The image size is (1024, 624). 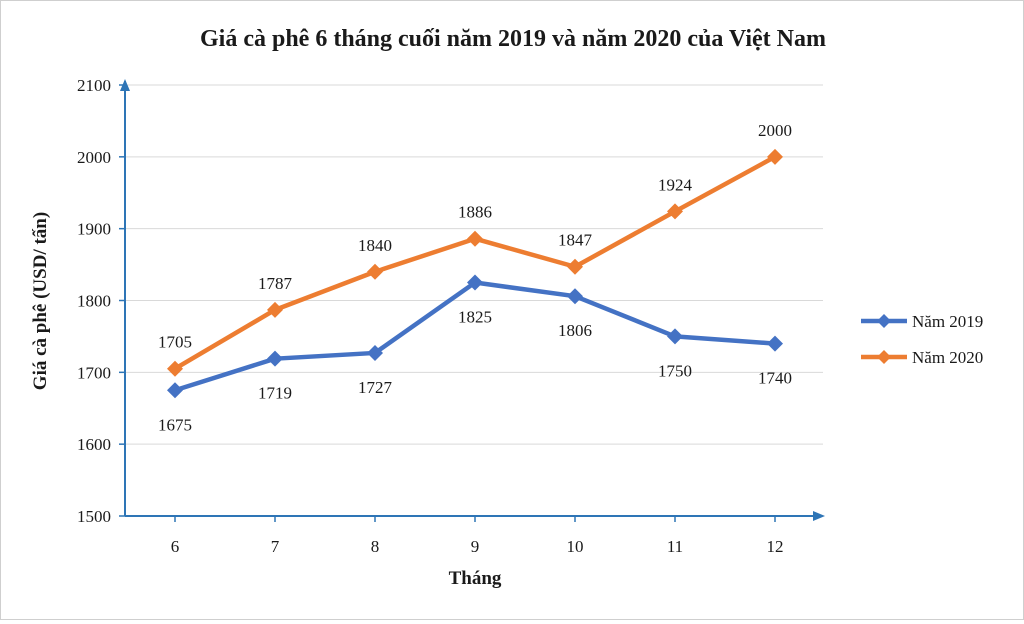 What do you see at coordinates (94, 372) in the screenshot?
I see `y-tick-label: 1700` at bounding box center [94, 372].